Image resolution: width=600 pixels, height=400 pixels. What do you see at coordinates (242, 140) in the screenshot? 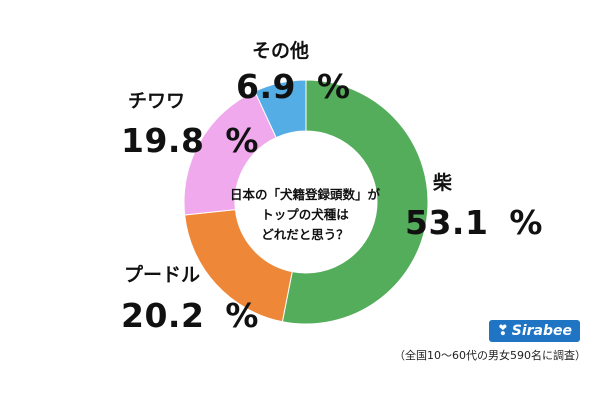
I see `percent-sign-chihuahua: %` at bounding box center [242, 140].